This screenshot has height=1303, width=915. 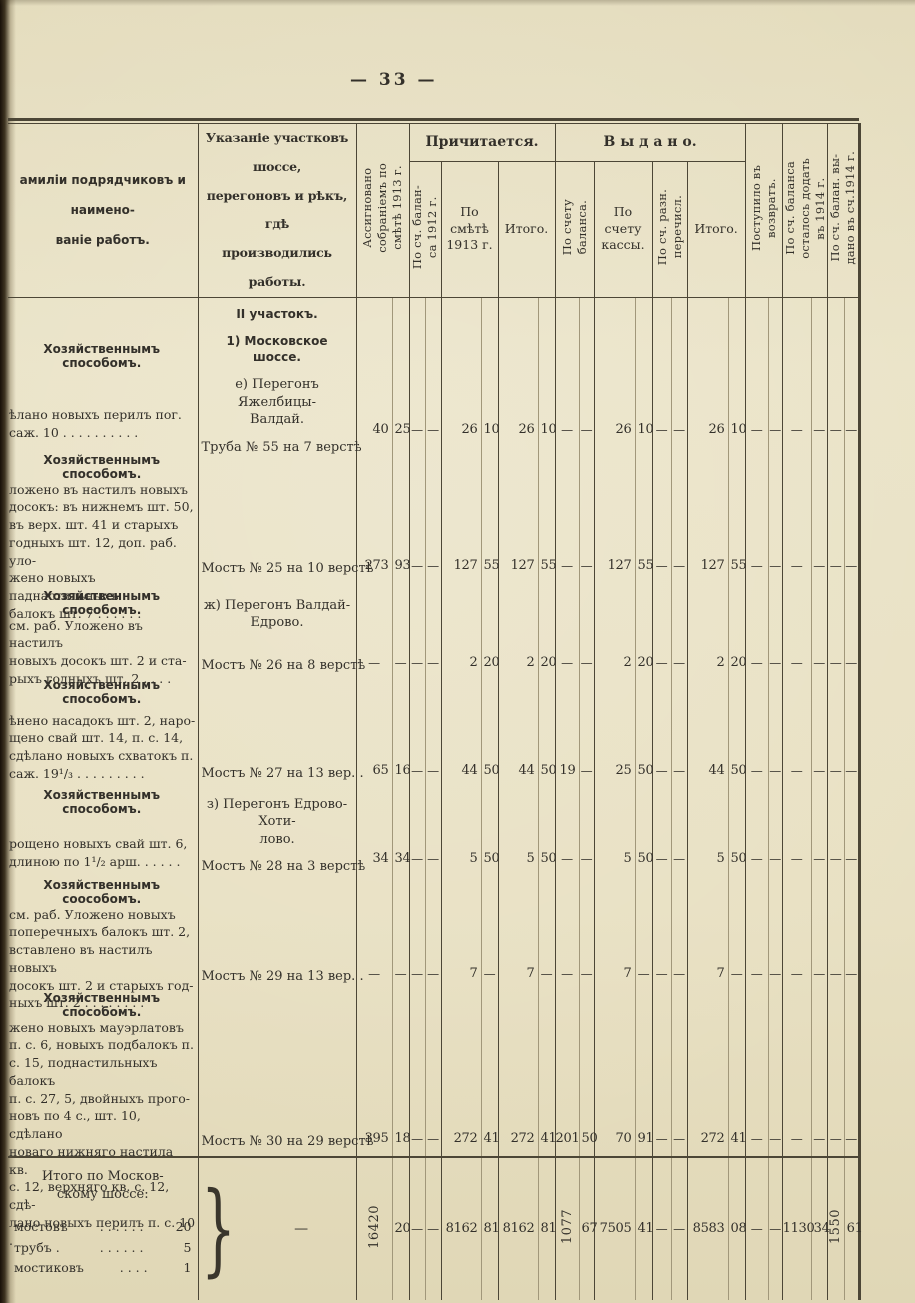 What do you see at coordinates (287, 568) in the screenshot?
I see `object-name: Мостъ № 25 на 10 верстѣ` at bounding box center [287, 568].